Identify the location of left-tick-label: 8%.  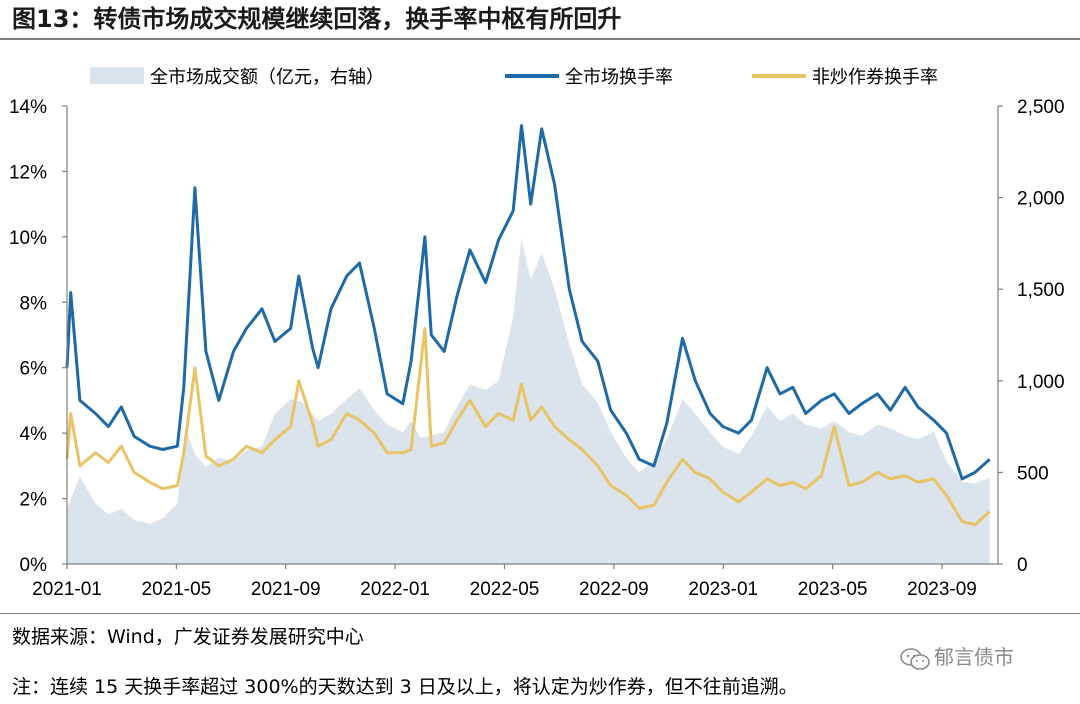
(34, 303).